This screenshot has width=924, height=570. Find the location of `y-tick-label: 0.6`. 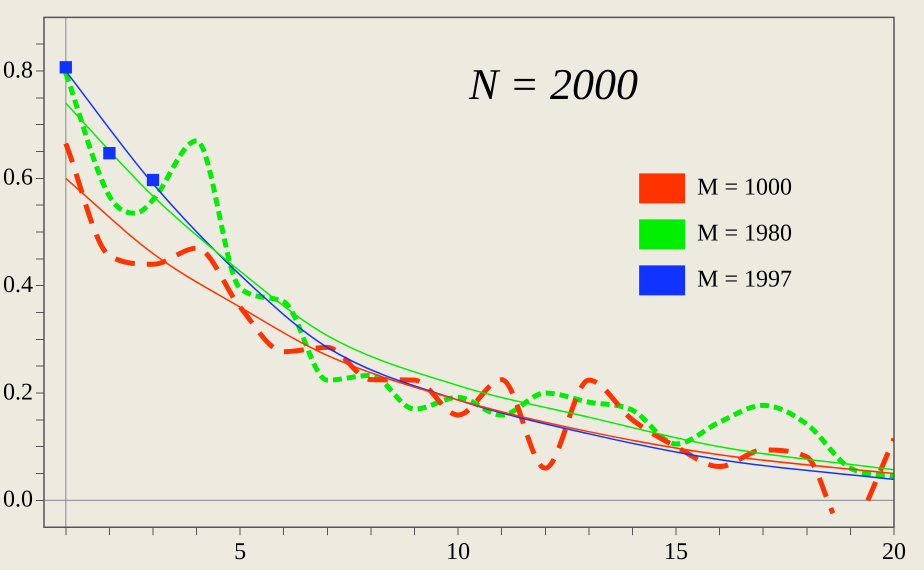

y-tick-label: 0.6 is located at coordinates (18, 177).